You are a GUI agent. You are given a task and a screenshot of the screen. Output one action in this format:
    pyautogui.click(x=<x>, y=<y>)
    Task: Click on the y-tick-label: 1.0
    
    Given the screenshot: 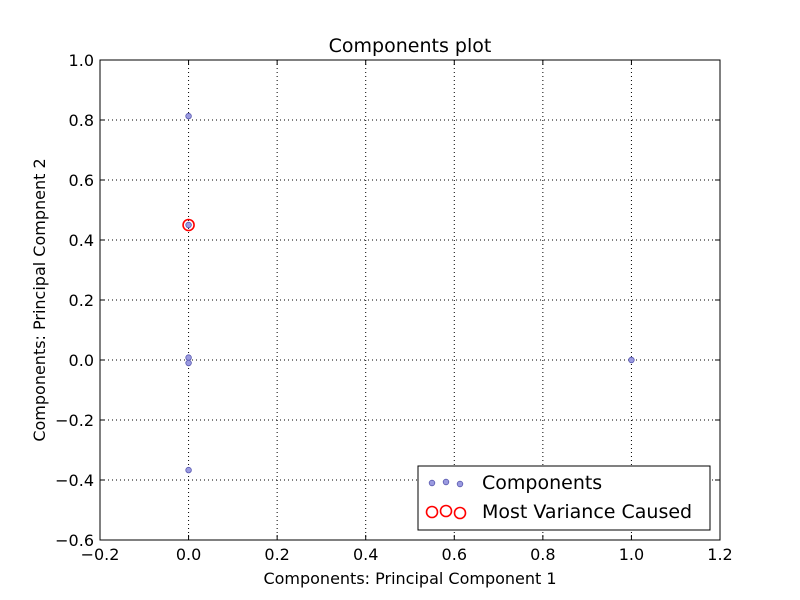 What is the action you would take?
    pyautogui.click(x=81, y=60)
    